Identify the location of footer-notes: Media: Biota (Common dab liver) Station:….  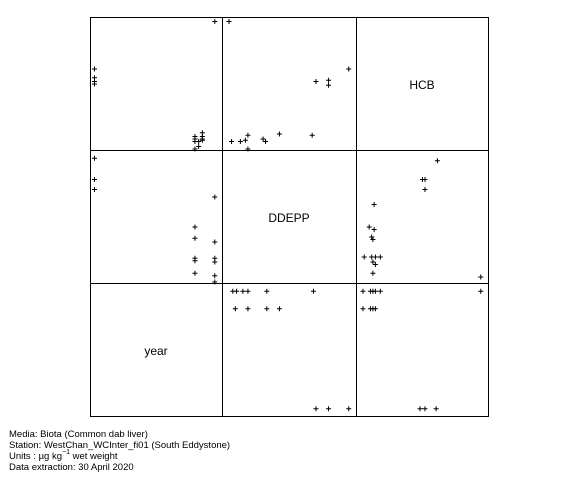
(119, 451).